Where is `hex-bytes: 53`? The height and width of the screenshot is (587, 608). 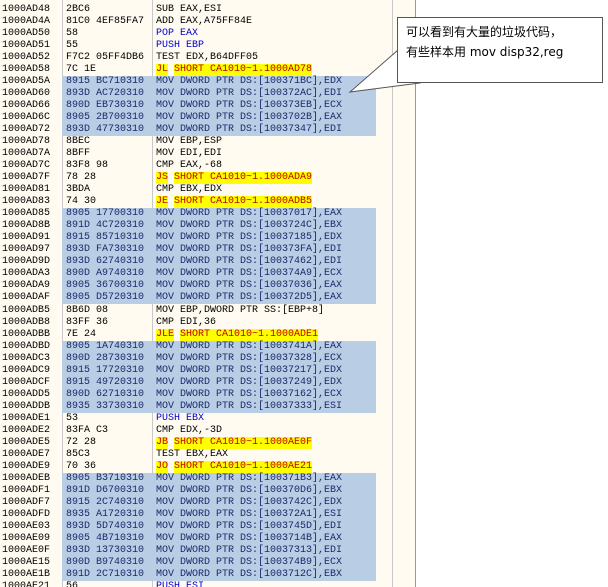
hex-bytes: 53 is located at coordinates (72, 418).